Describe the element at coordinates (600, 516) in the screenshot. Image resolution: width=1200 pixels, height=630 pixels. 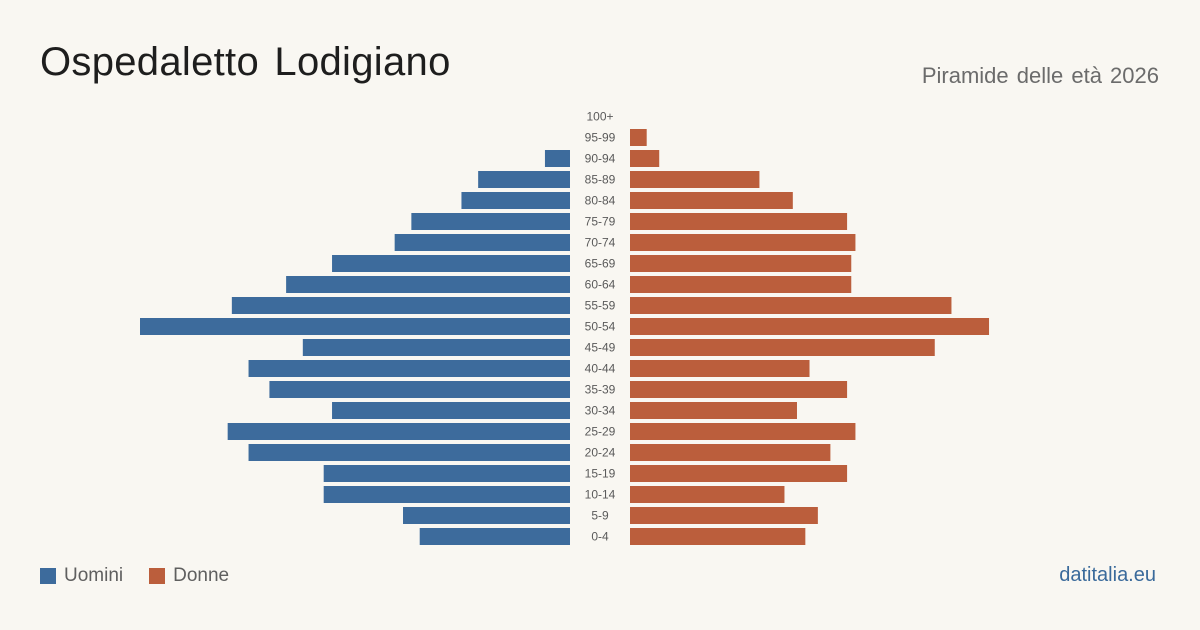
I see `age-label-5-9: 5-9` at that location.